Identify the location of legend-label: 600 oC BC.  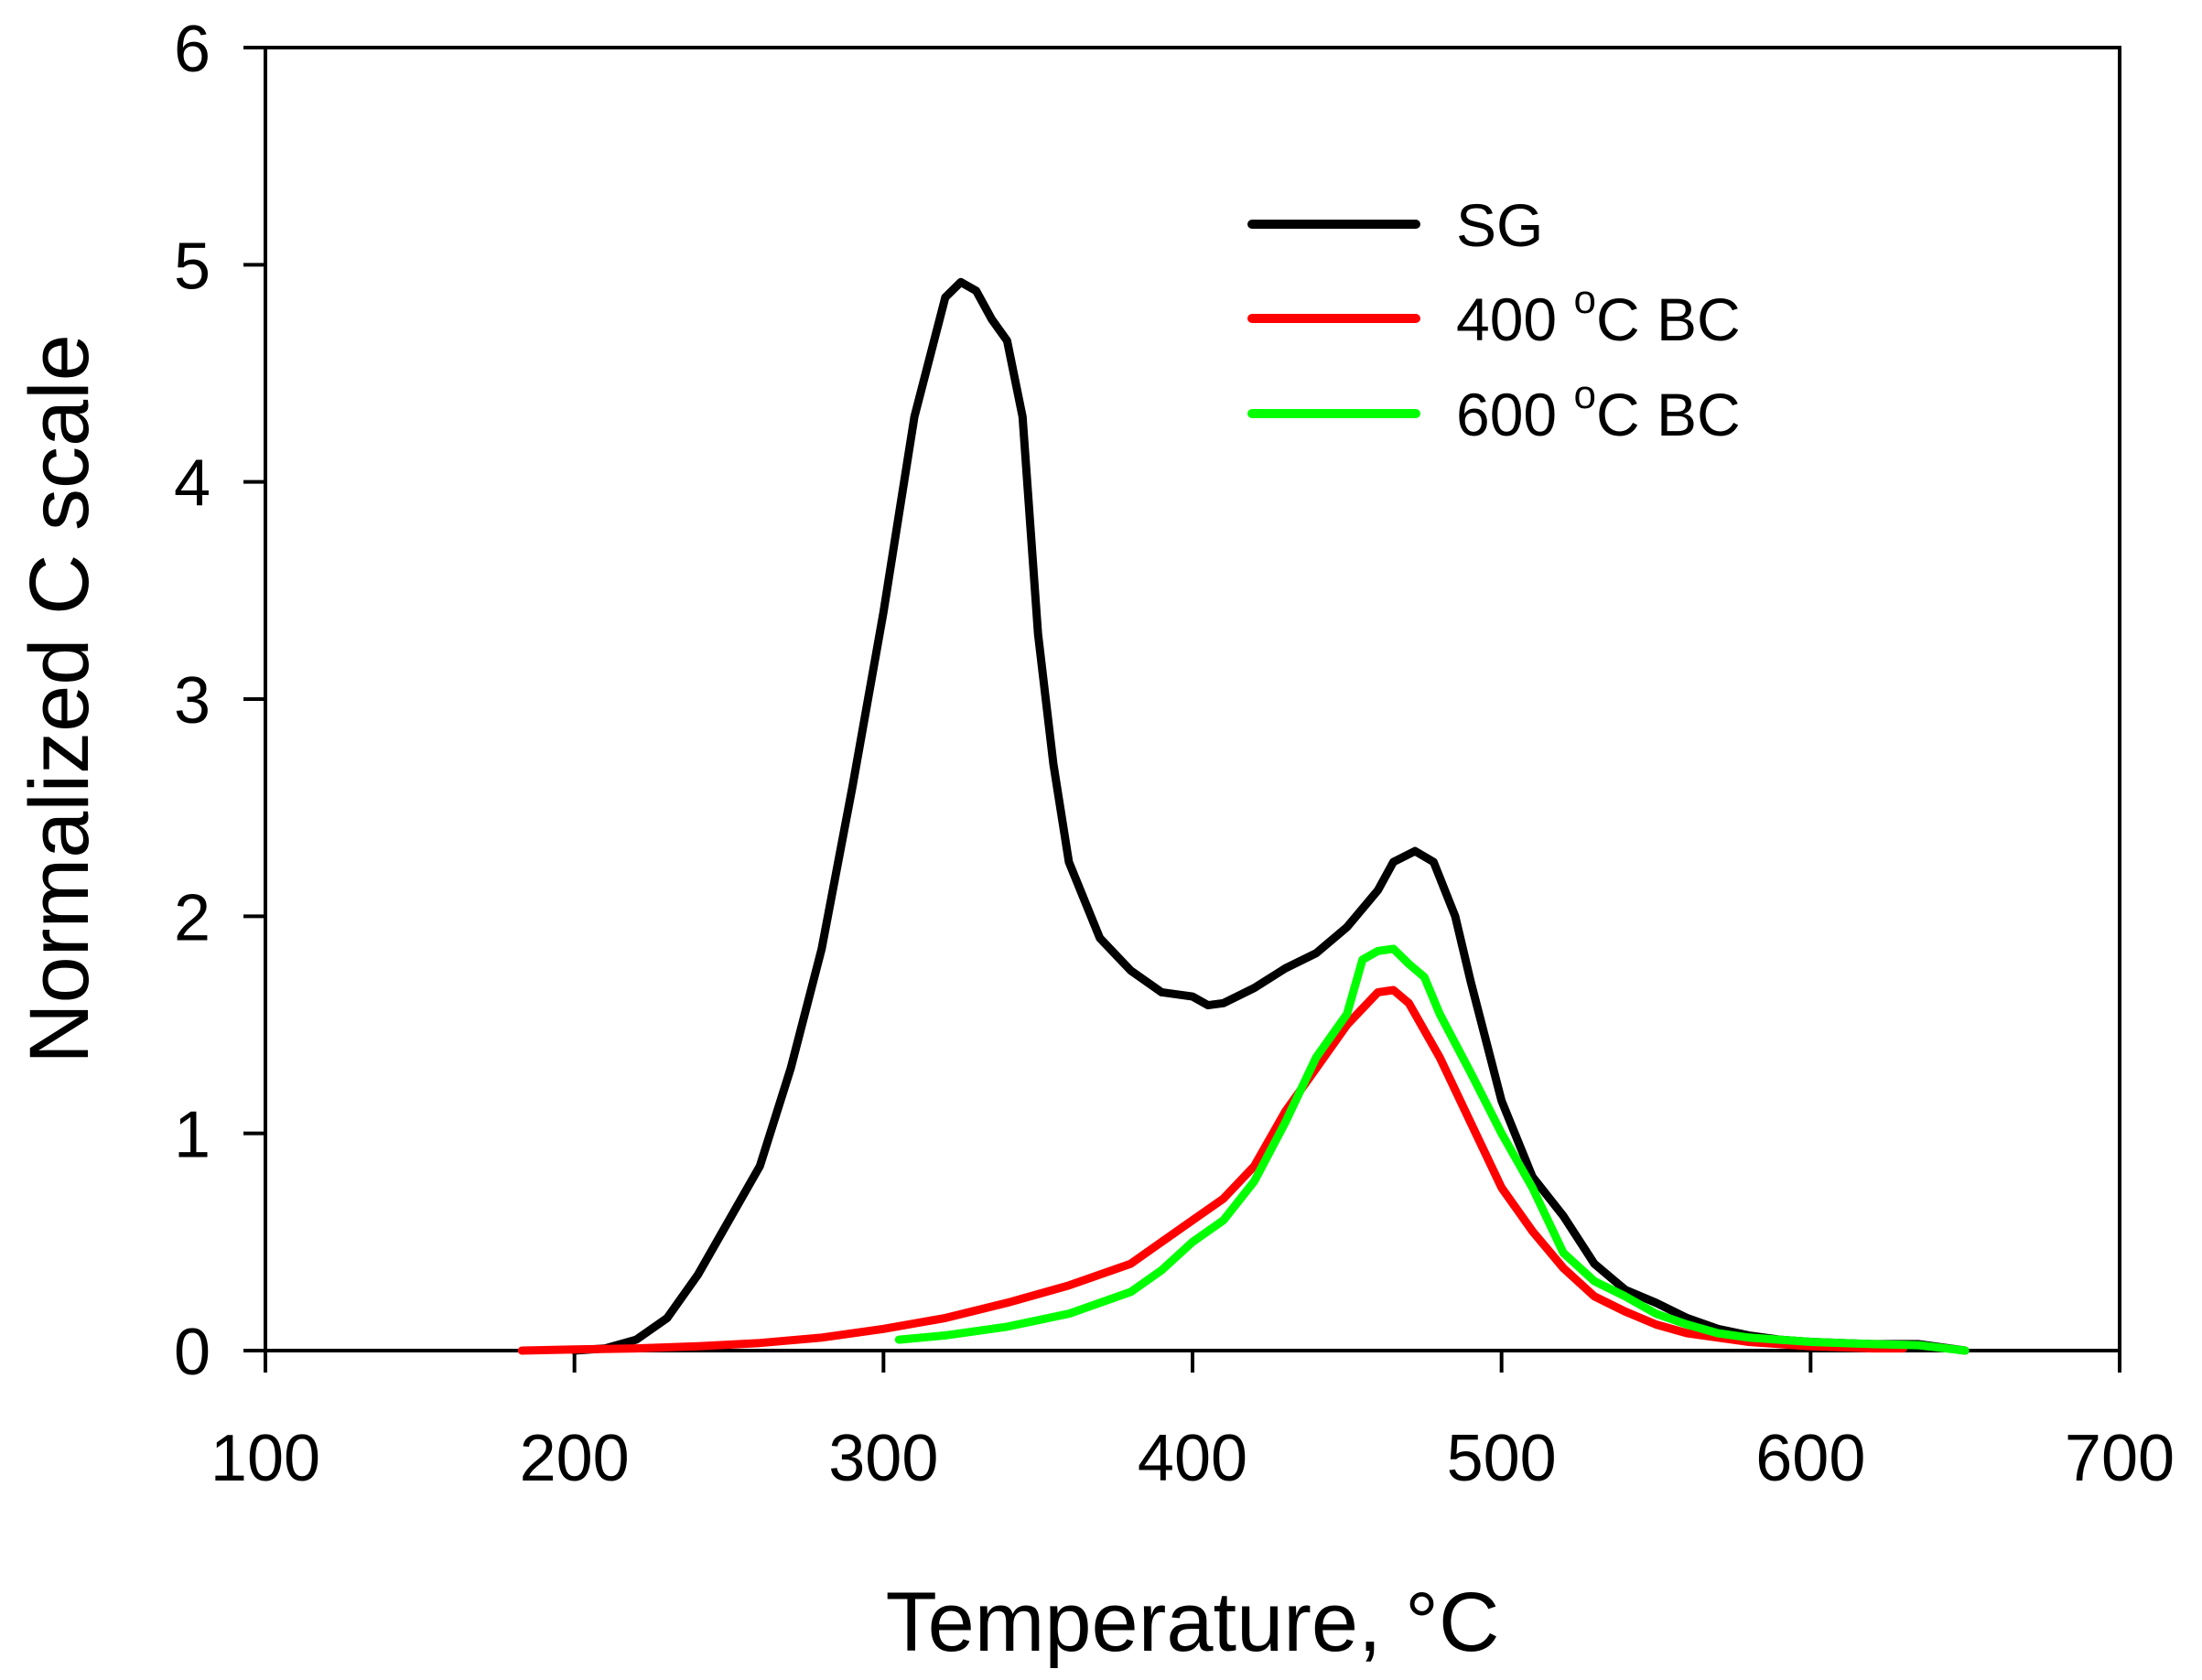
(1598, 410).